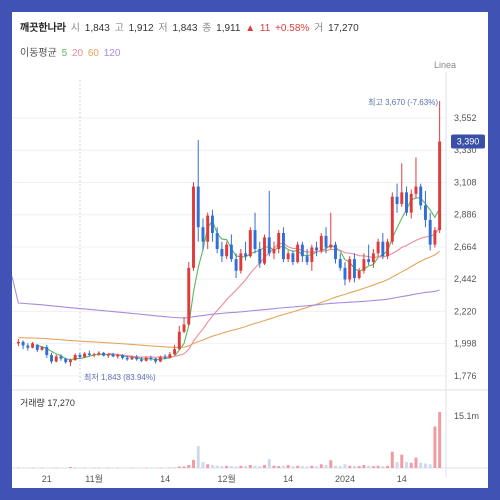 The image size is (500, 500). I want to click on volume-bars, so click(229, 440).